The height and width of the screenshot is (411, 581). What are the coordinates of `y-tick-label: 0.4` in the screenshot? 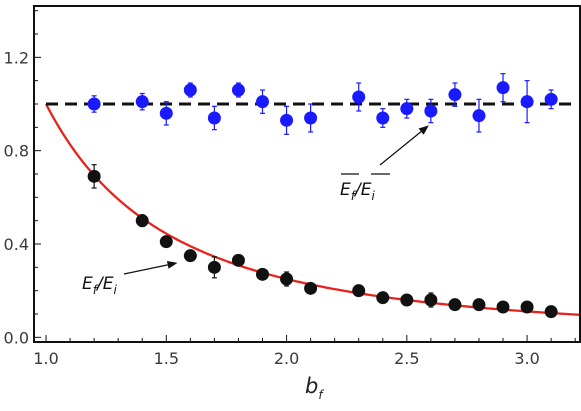 It's located at (16, 244).